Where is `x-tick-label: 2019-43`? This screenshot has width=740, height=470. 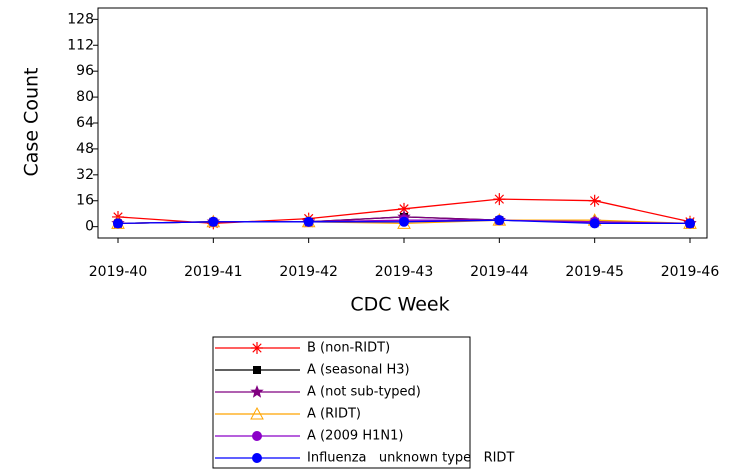
x-tick-label: 2019-43 is located at coordinates (404, 272).